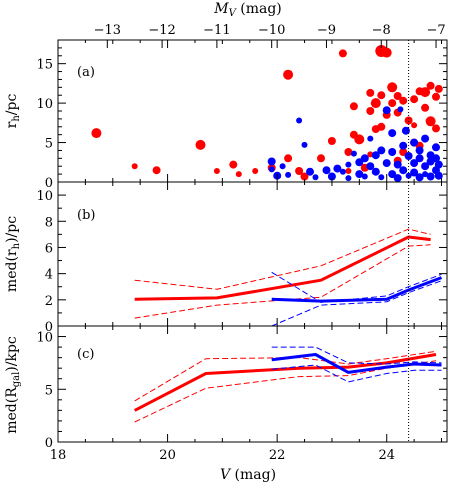 This screenshot has height=490, width=452. What do you see at coordinates (49, 301) in the screenshot?
I see `y-tick-label: 2` at bounding box center [49, 301].